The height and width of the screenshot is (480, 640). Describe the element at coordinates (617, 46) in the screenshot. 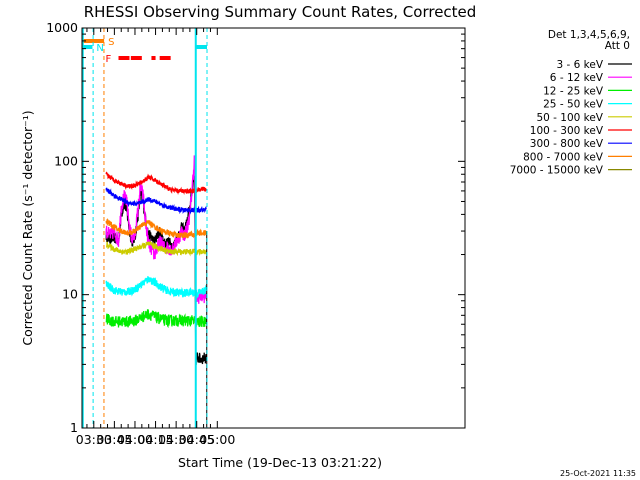

I see `legend-header: Att 0` at that location.